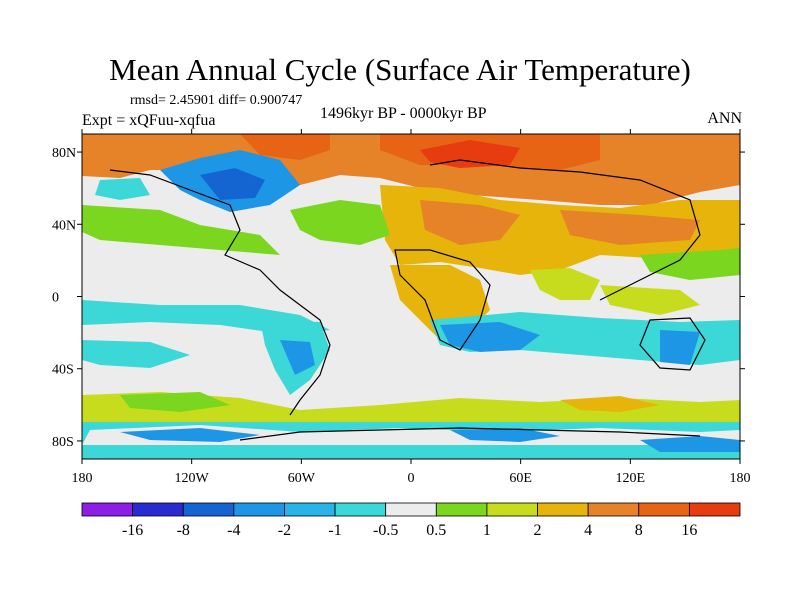  I want to click on lon-tick-label: 60W, so click(302, 478).